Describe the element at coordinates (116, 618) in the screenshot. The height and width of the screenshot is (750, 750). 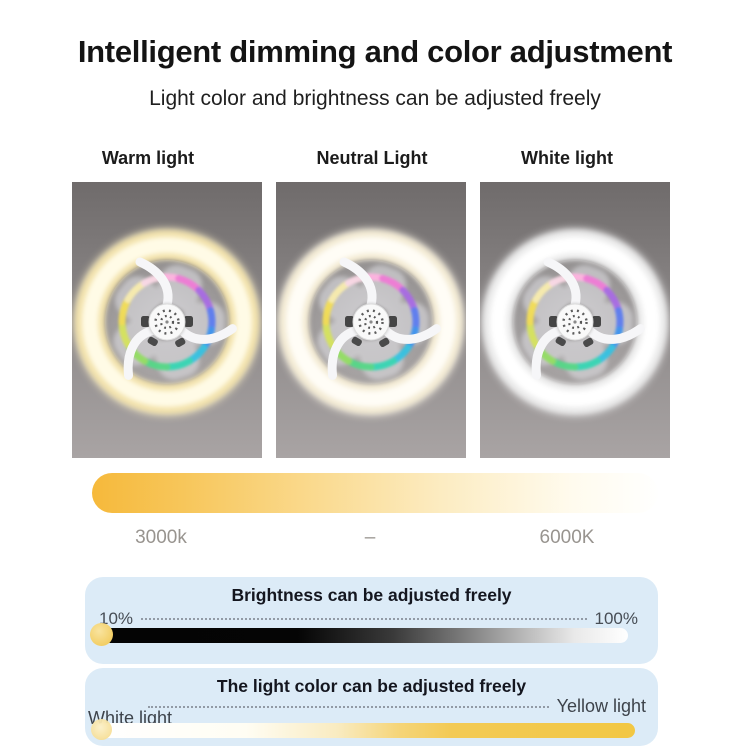
I see `brightness-min-label: 10%` at that location.